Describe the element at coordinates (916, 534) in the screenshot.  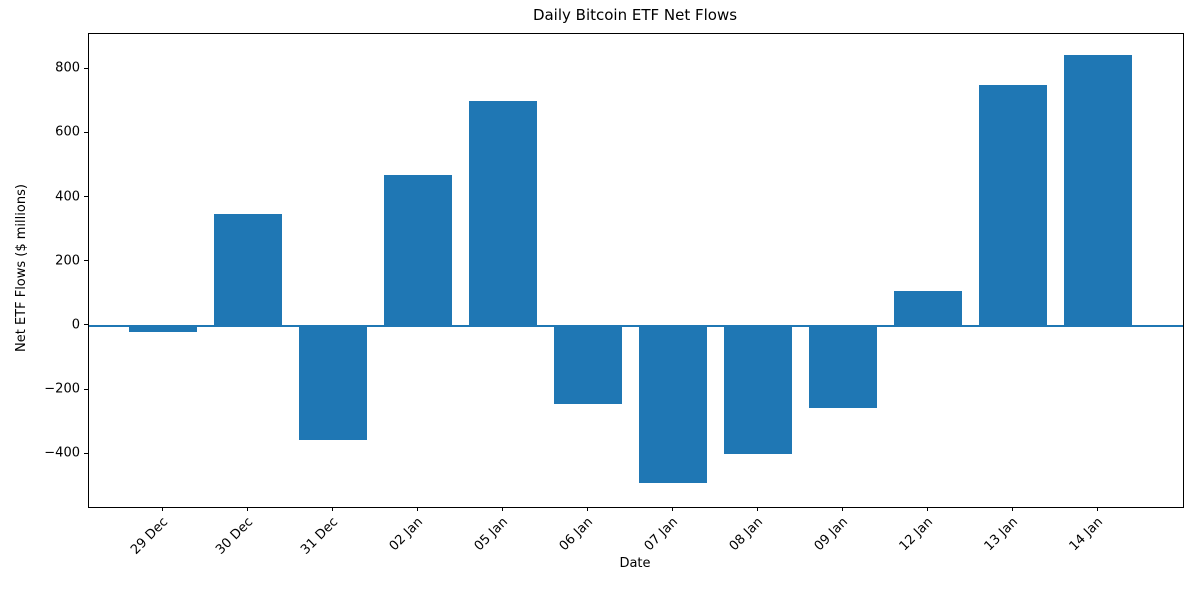
I see `x-tick-label: 12 Jan` at that location.